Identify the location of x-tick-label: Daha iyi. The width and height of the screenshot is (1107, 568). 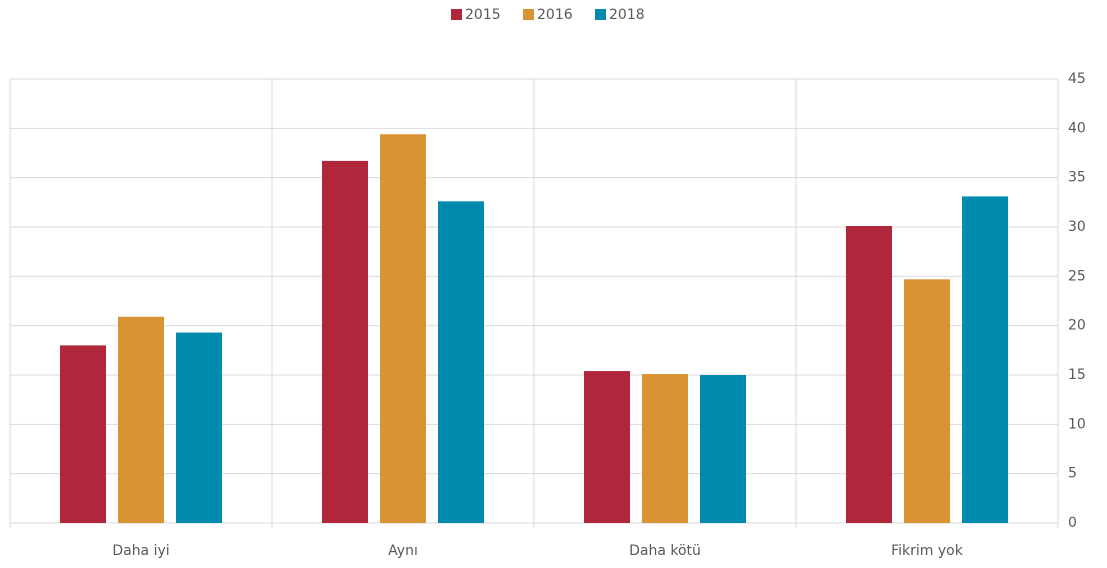
(140, 551).